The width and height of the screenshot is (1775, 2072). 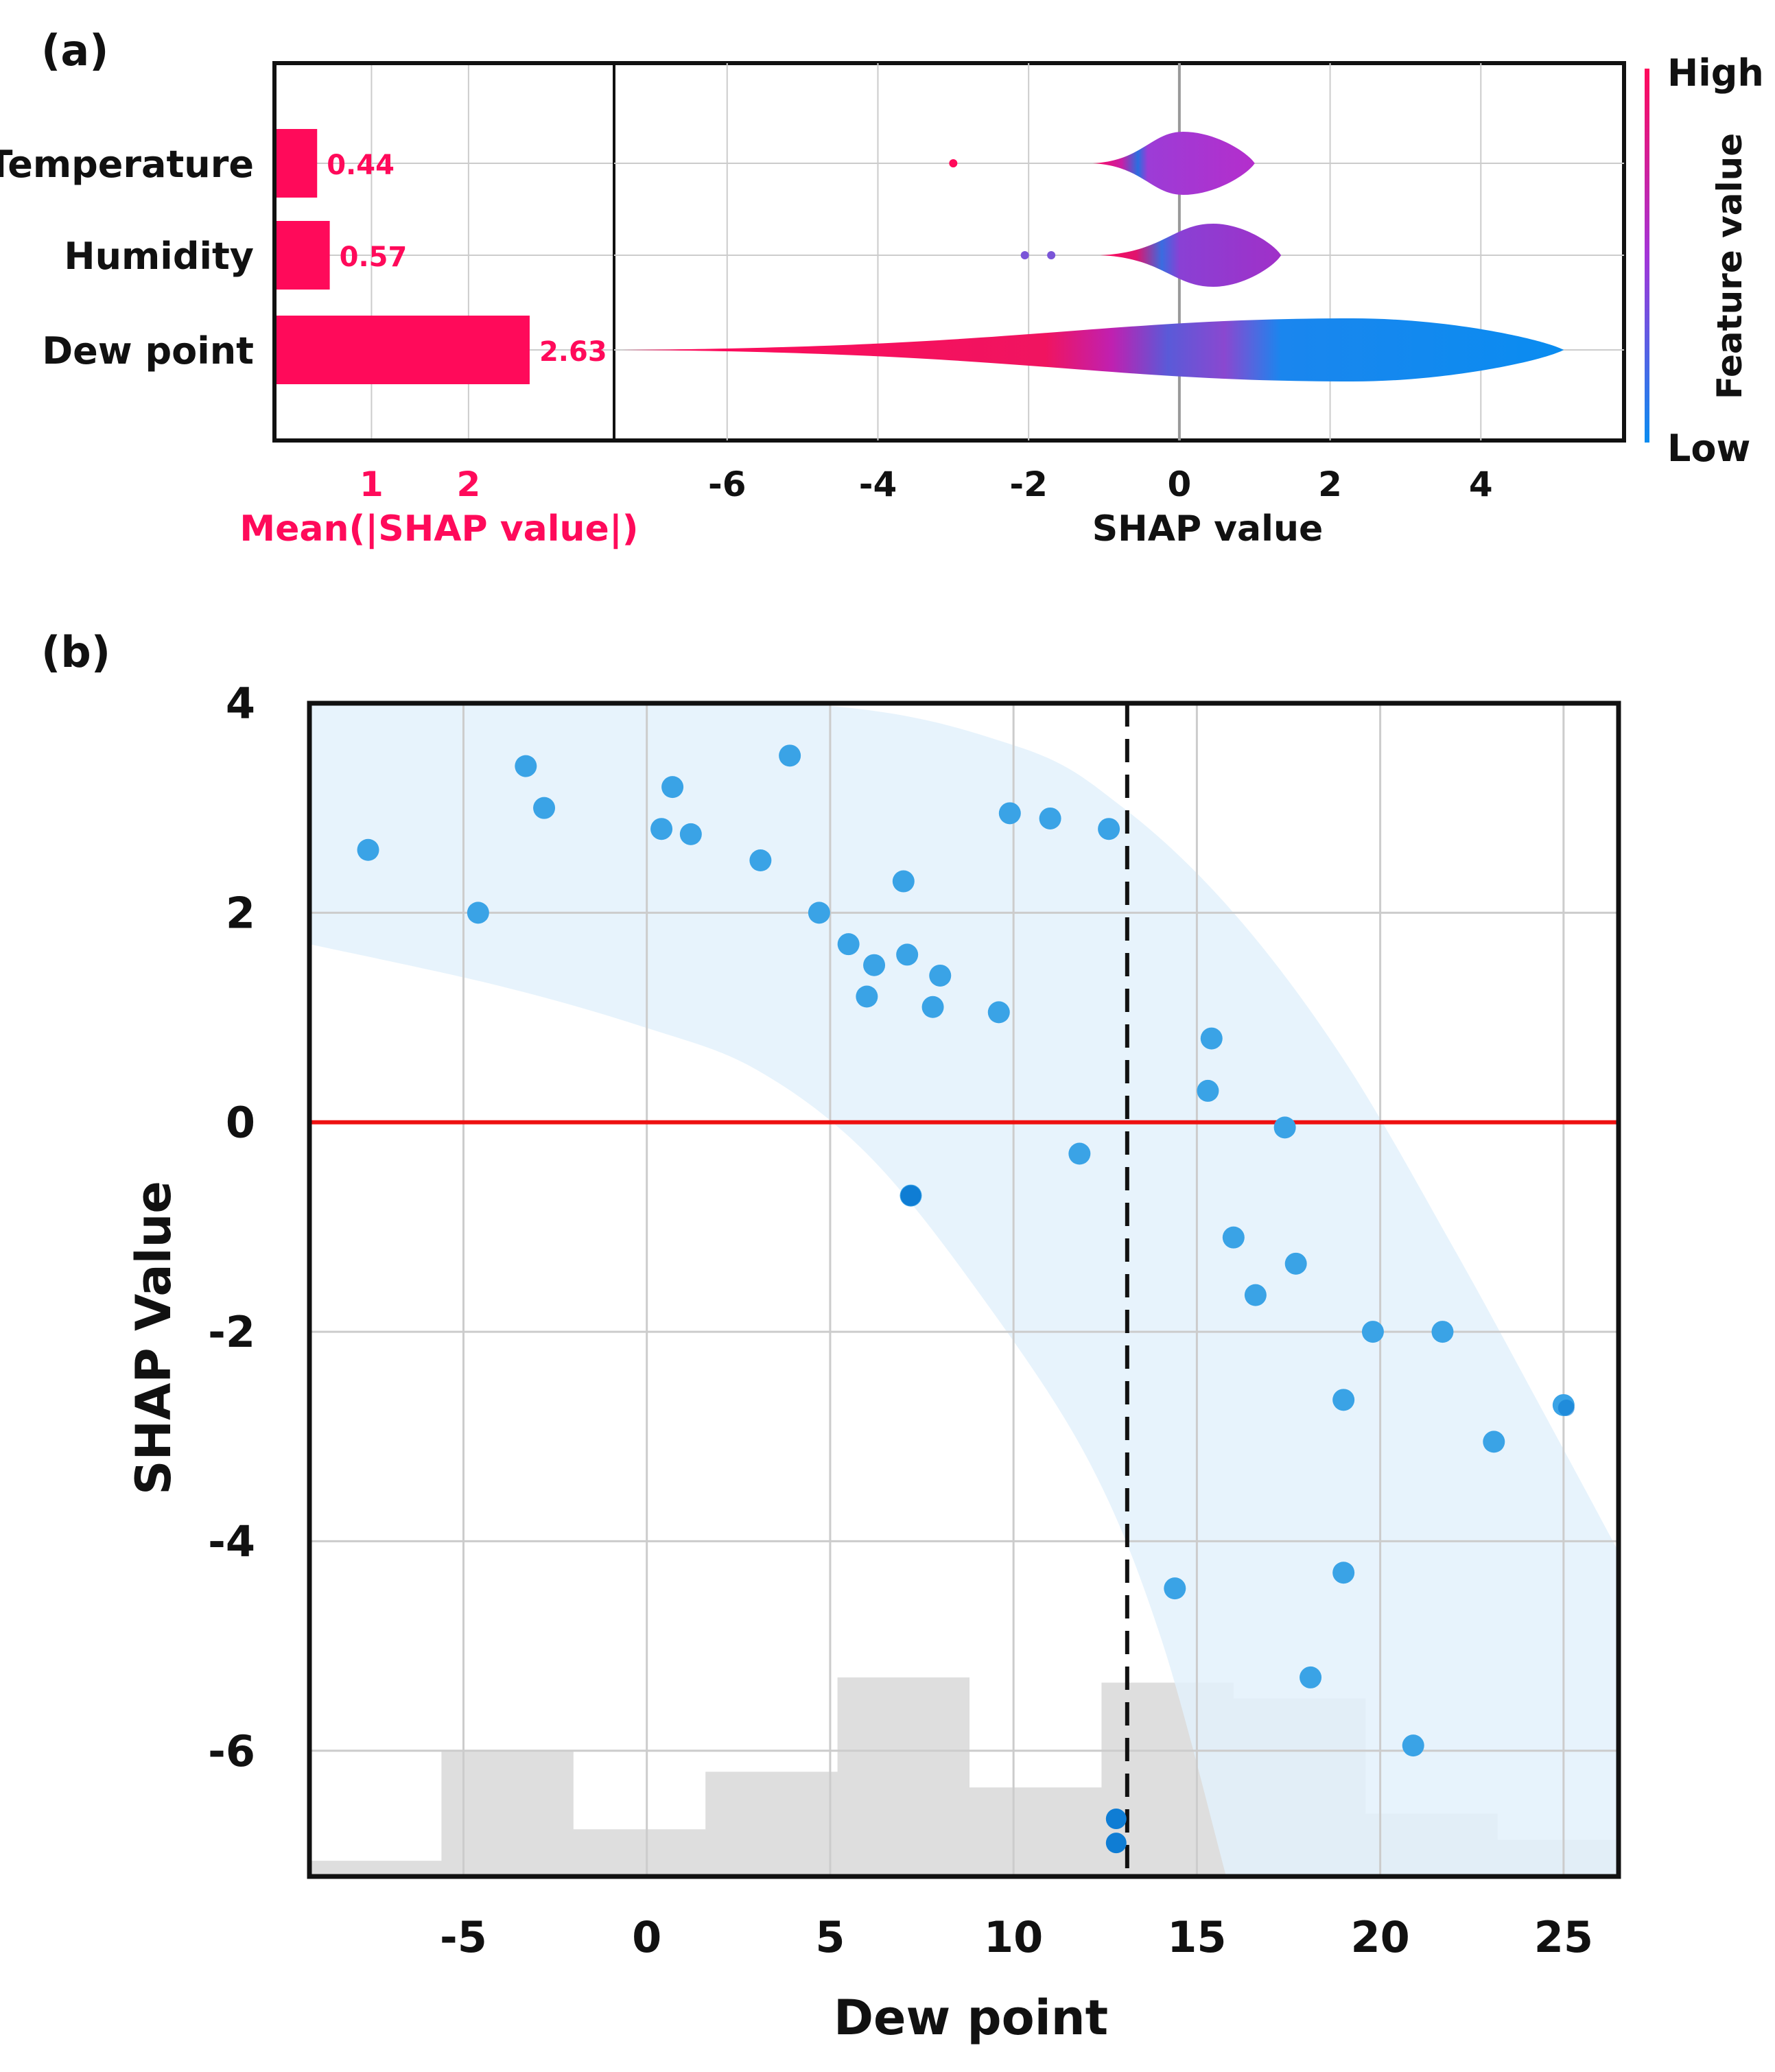 I want to click on shap-violin-chart: -6 -4 -2 0 2 4 SHAP value, so click(x=1119, y=306).